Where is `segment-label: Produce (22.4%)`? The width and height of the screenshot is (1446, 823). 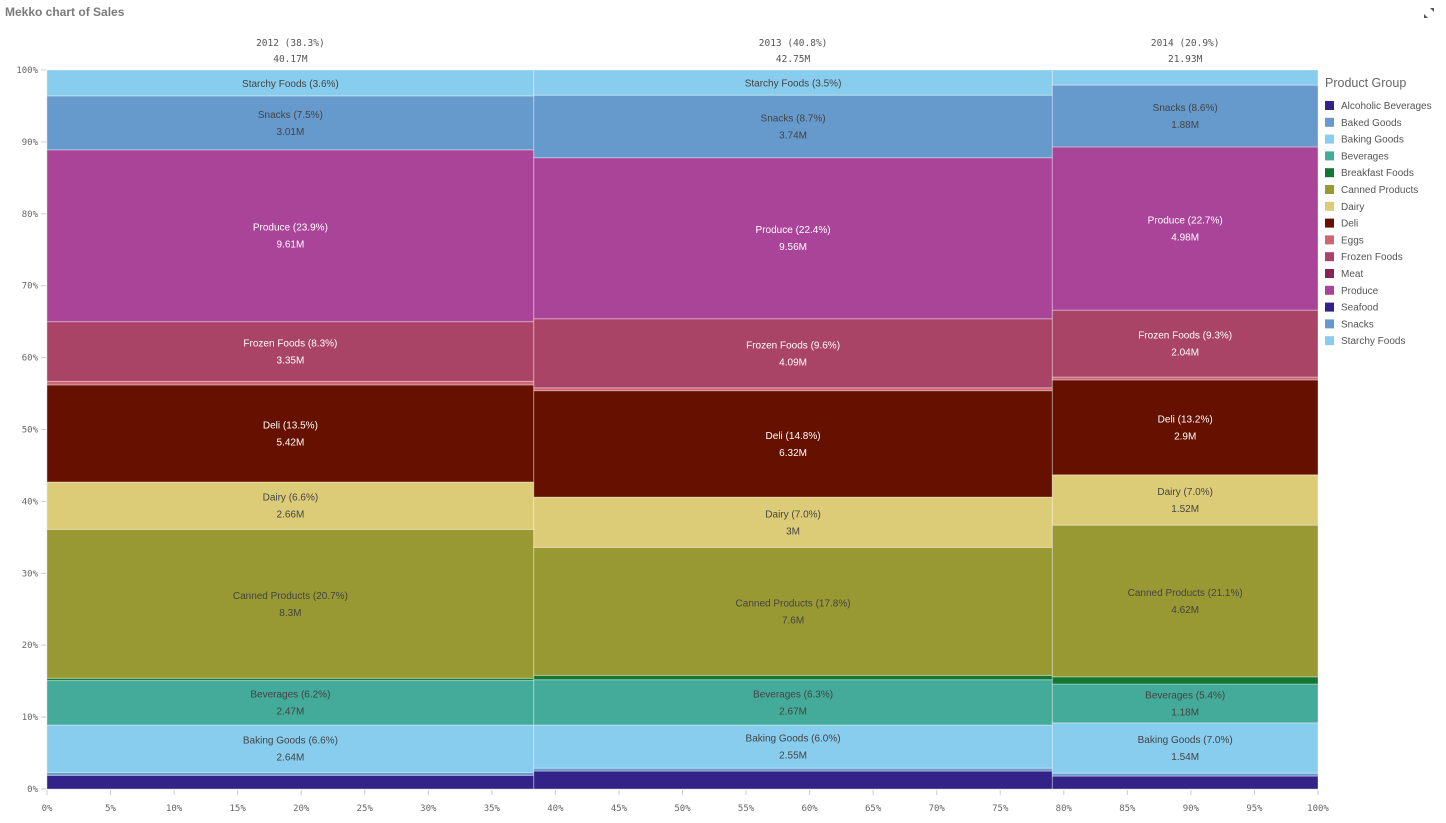 segment-label: Produce (22.4%) is located at coordinates (793, 230).